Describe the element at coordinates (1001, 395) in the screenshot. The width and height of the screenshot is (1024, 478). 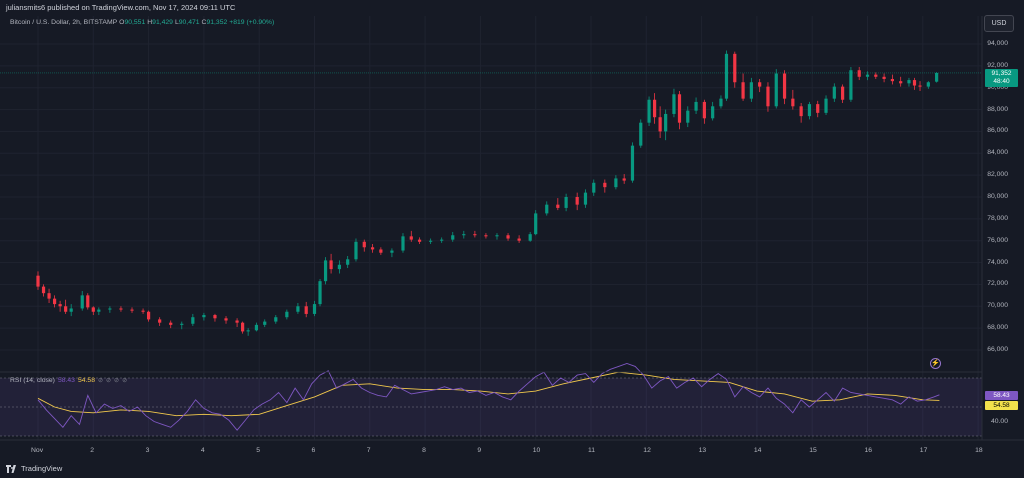
I see `rsi-value-tag: 58.43` at that location.